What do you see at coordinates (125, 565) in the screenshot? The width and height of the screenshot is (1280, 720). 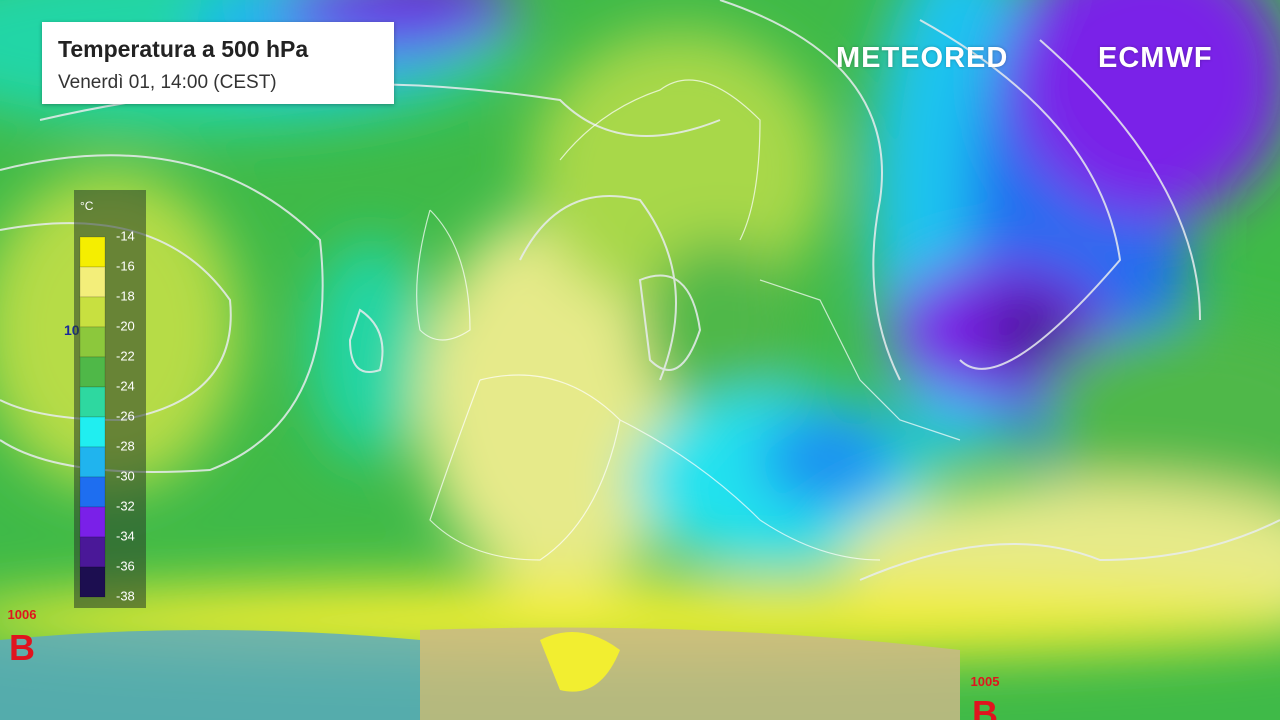 I see `legend-label: -36` at bounding box center [125, 565].